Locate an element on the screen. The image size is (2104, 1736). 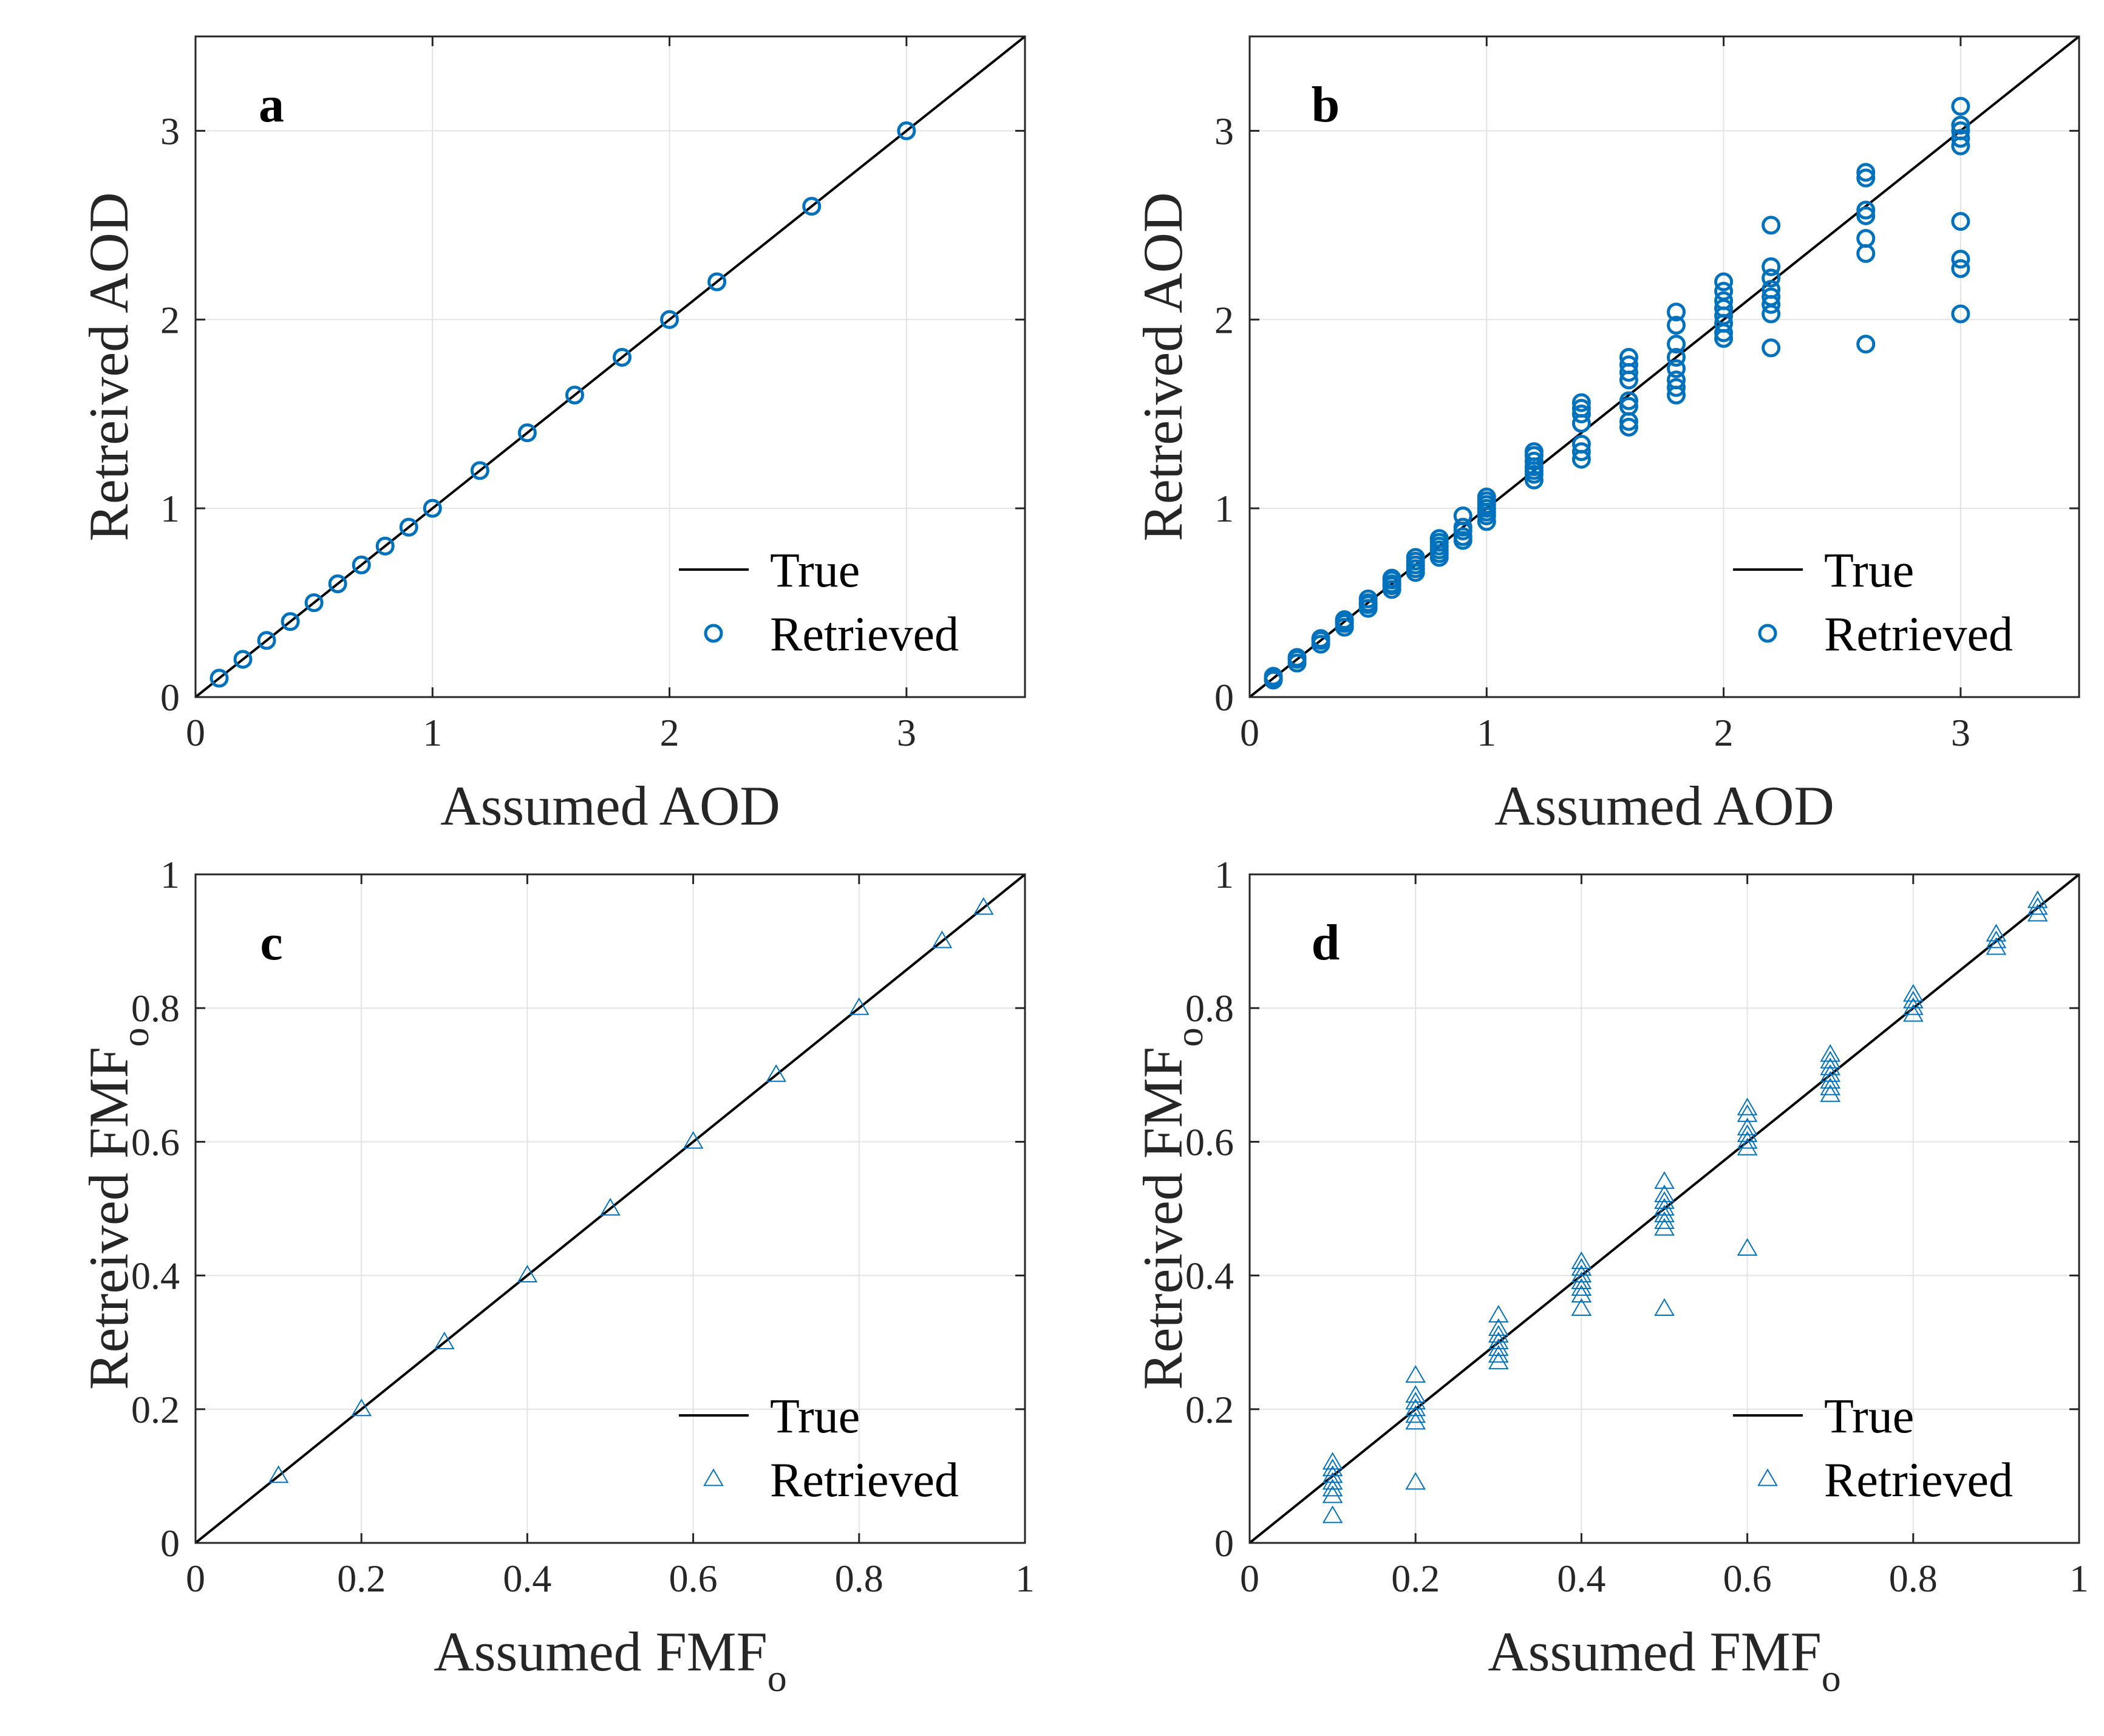
y-tick-label: 0.6 is located at coordinates (1209, 1141).